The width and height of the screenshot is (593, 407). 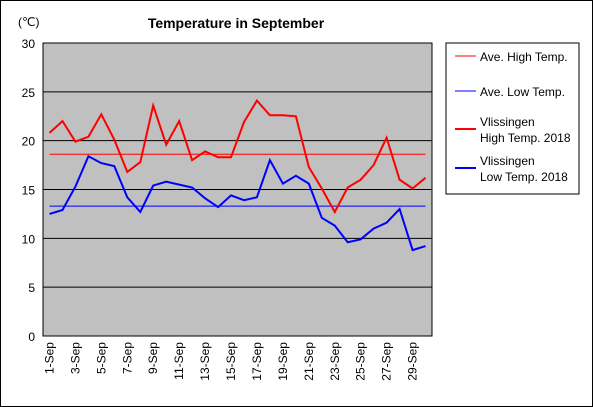 What do you see at coordinates (179, 361) in the screenshot?
I see `x-tick-label: 11-Sep` at bounding box center [179, 361].